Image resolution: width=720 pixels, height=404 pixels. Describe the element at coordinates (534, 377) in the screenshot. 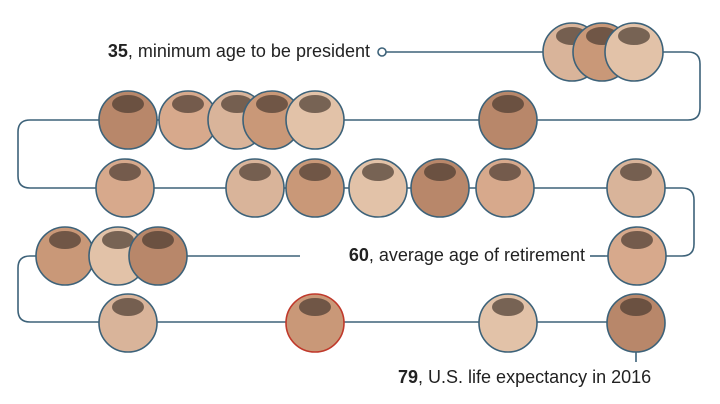

I see `annotation-text: , U.S. life expectancy in 2016` at that location.